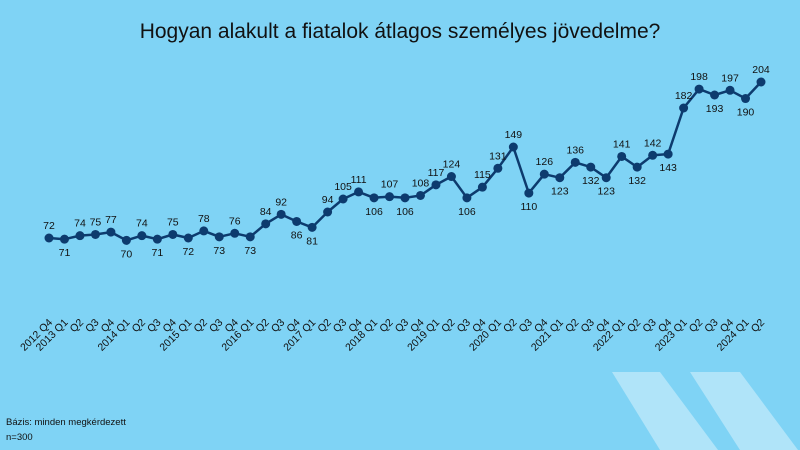  What do you see at coordinates (758, 326) in the screenshot?
I see `x-tick-label: Q2` at bounding box center [758, 326].